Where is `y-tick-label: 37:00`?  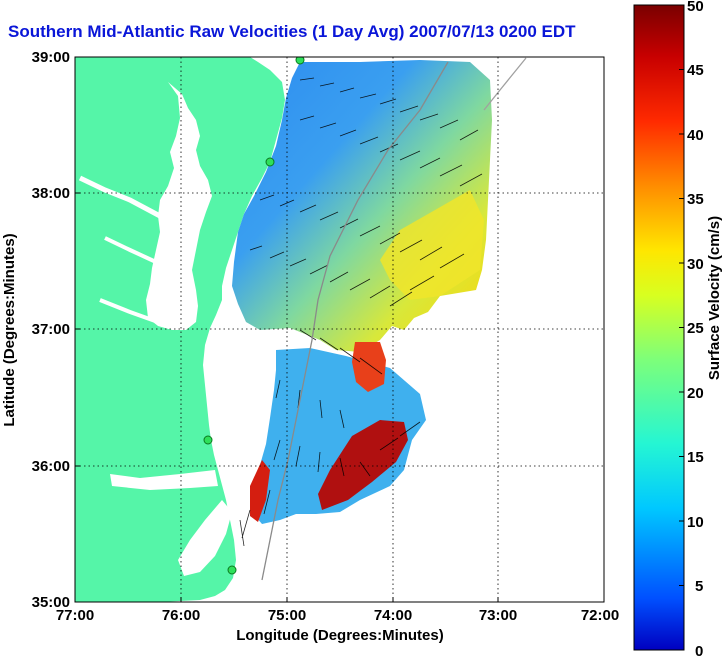 y-tick-label: 37:00 is located at coordinates (51, 329).